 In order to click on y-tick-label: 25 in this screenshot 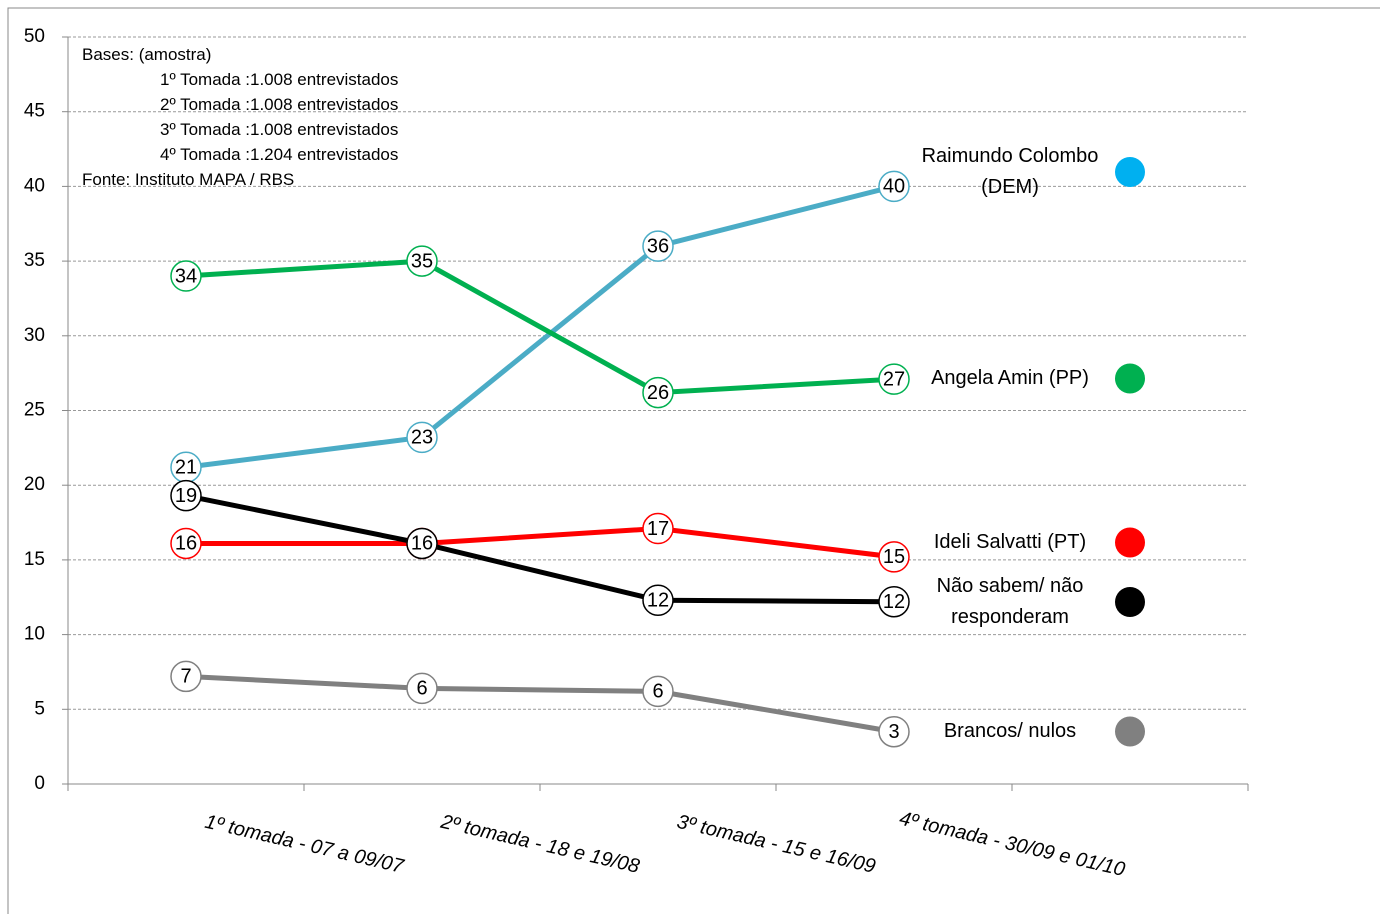, I will do `click(34, 410)`.